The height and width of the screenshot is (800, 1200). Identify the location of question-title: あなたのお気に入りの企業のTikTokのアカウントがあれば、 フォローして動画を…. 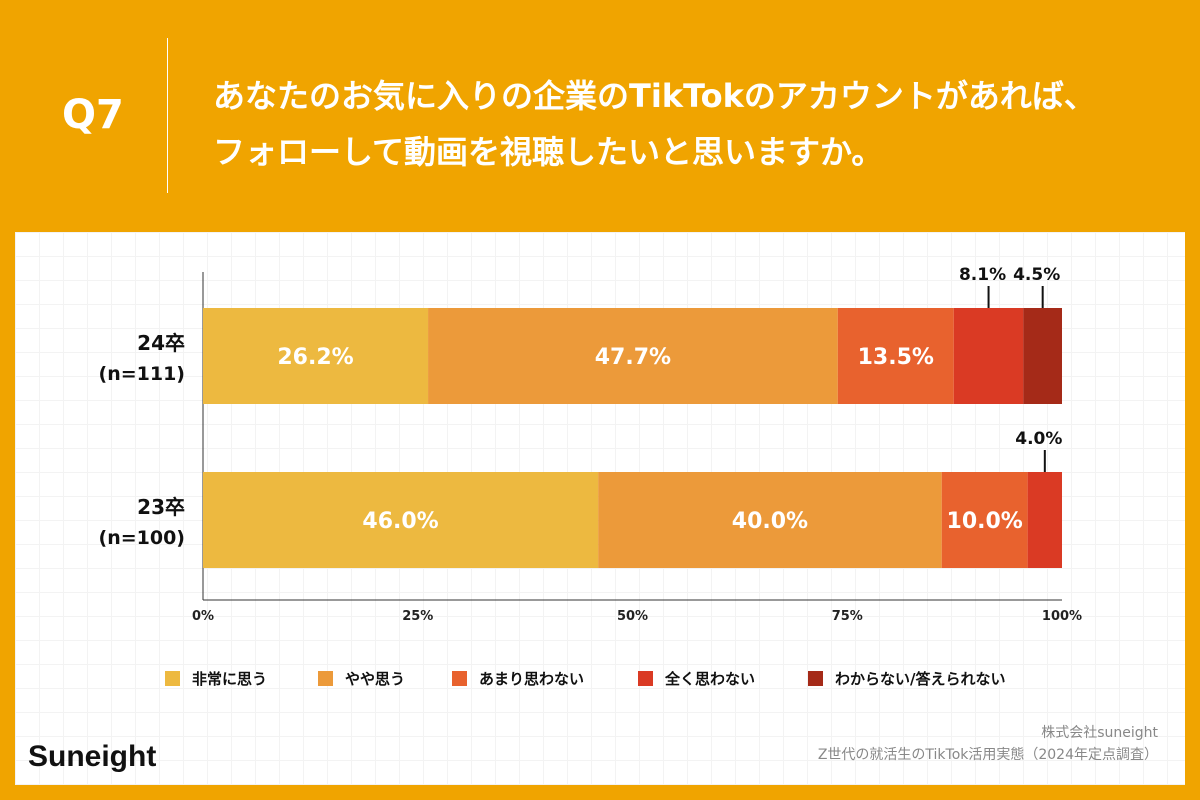
(654, 124).